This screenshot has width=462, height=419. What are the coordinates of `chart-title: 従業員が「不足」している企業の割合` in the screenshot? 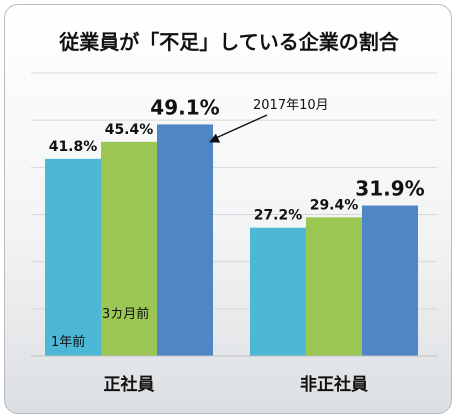 It's located at (228, 42).